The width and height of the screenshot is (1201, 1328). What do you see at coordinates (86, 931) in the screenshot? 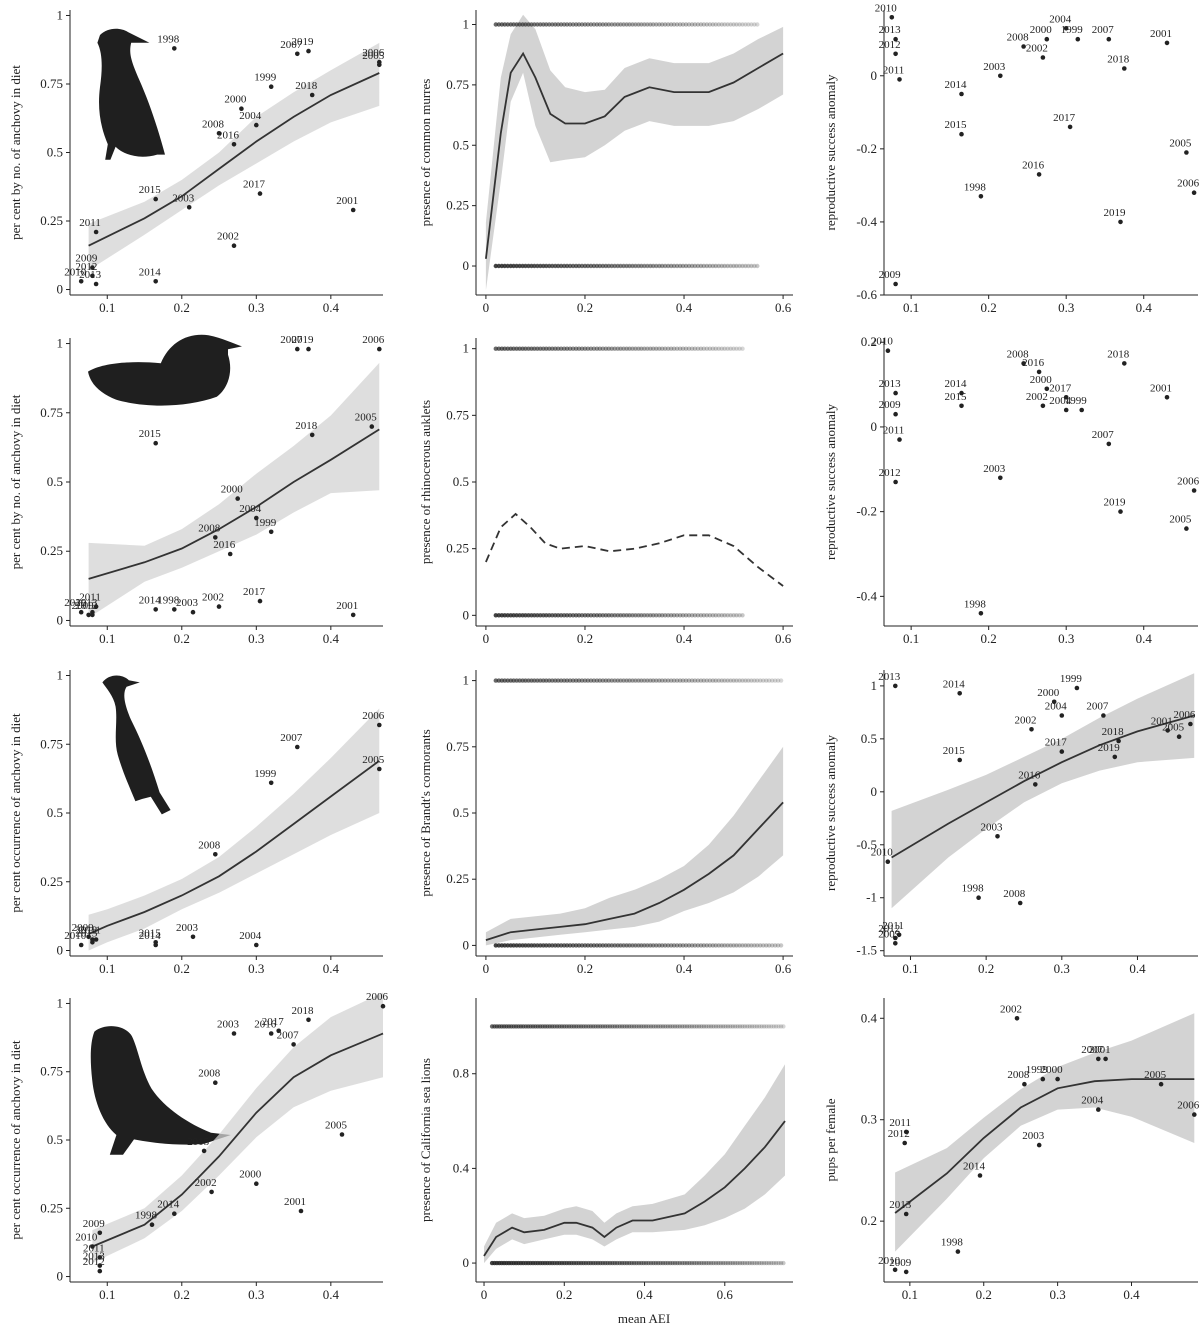
I see `point-label-2012: 2012` at bounding box center [86, 931].